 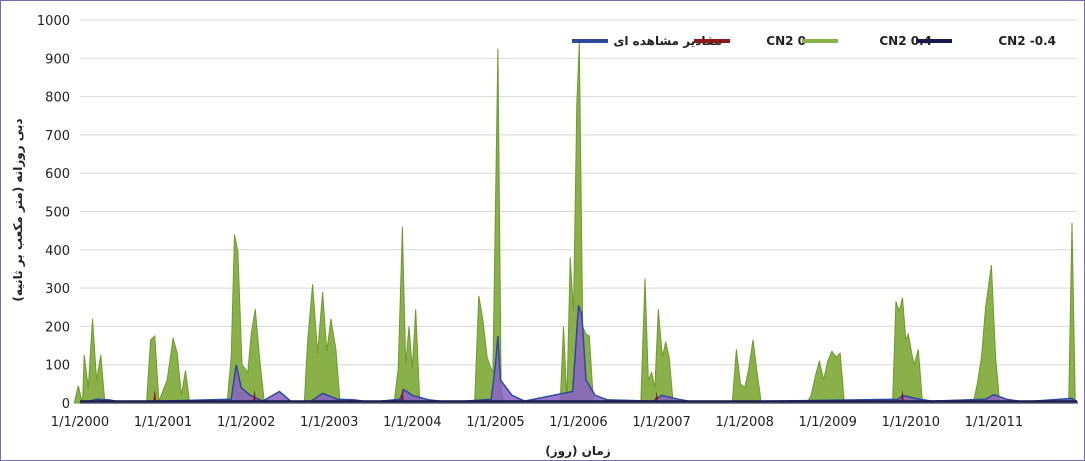 I want to click on x-tick-label: 1/1/2011, so click(x=994, y=422).